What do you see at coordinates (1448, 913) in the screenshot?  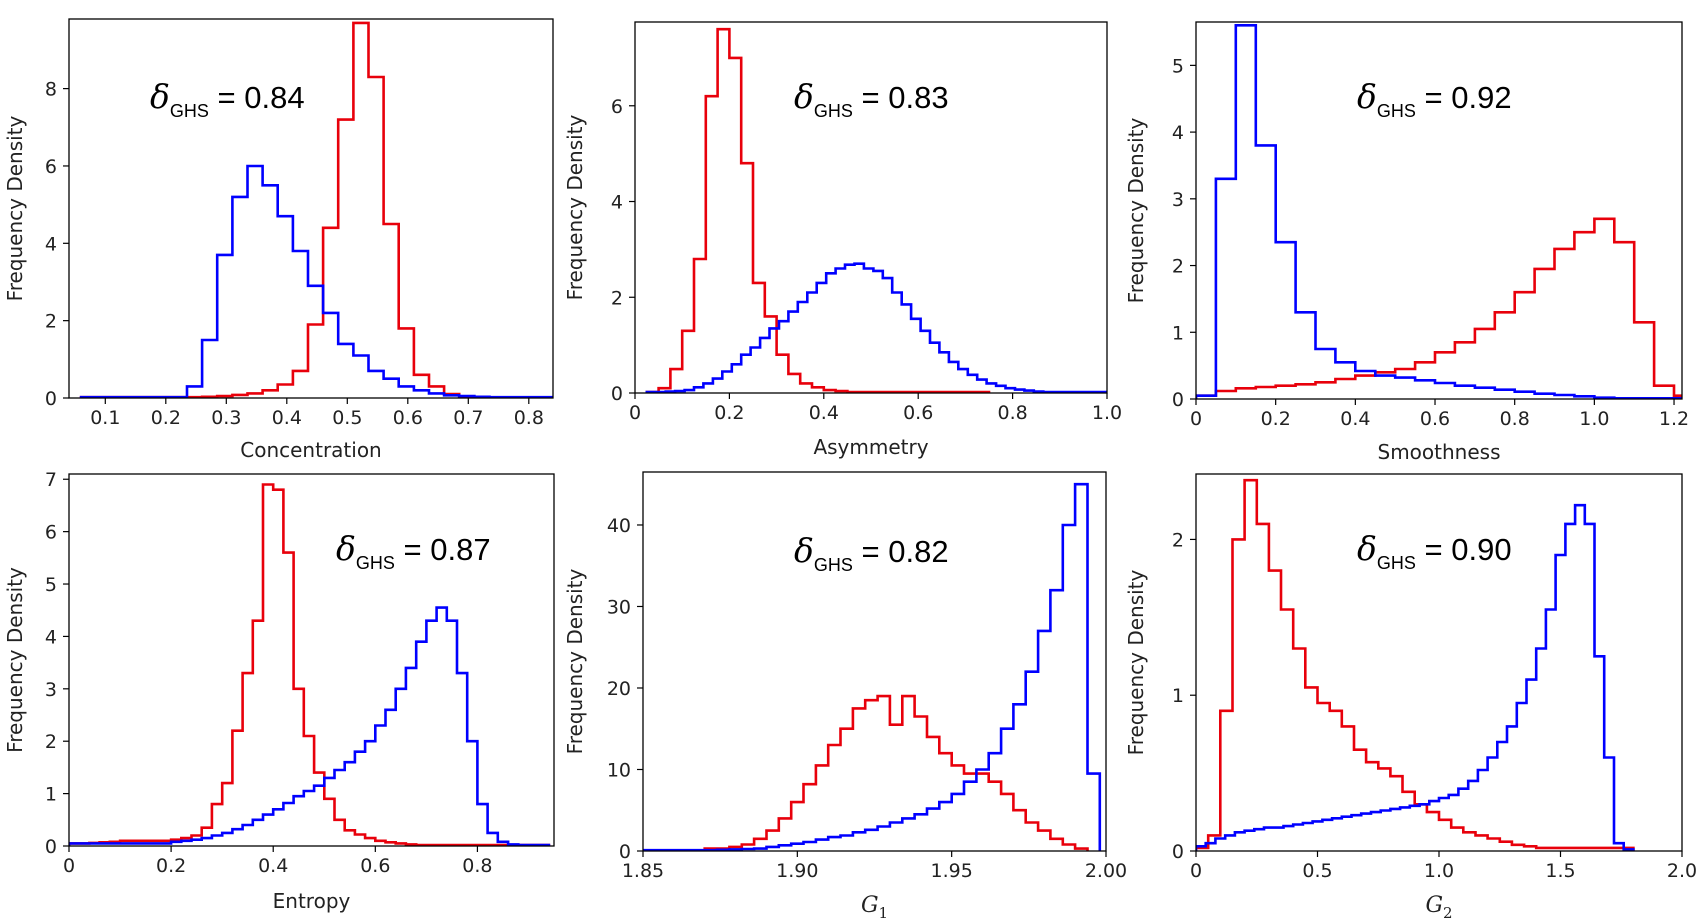 I see `x-axis-label-subscript: 2` at bounding box center [1448, 913].